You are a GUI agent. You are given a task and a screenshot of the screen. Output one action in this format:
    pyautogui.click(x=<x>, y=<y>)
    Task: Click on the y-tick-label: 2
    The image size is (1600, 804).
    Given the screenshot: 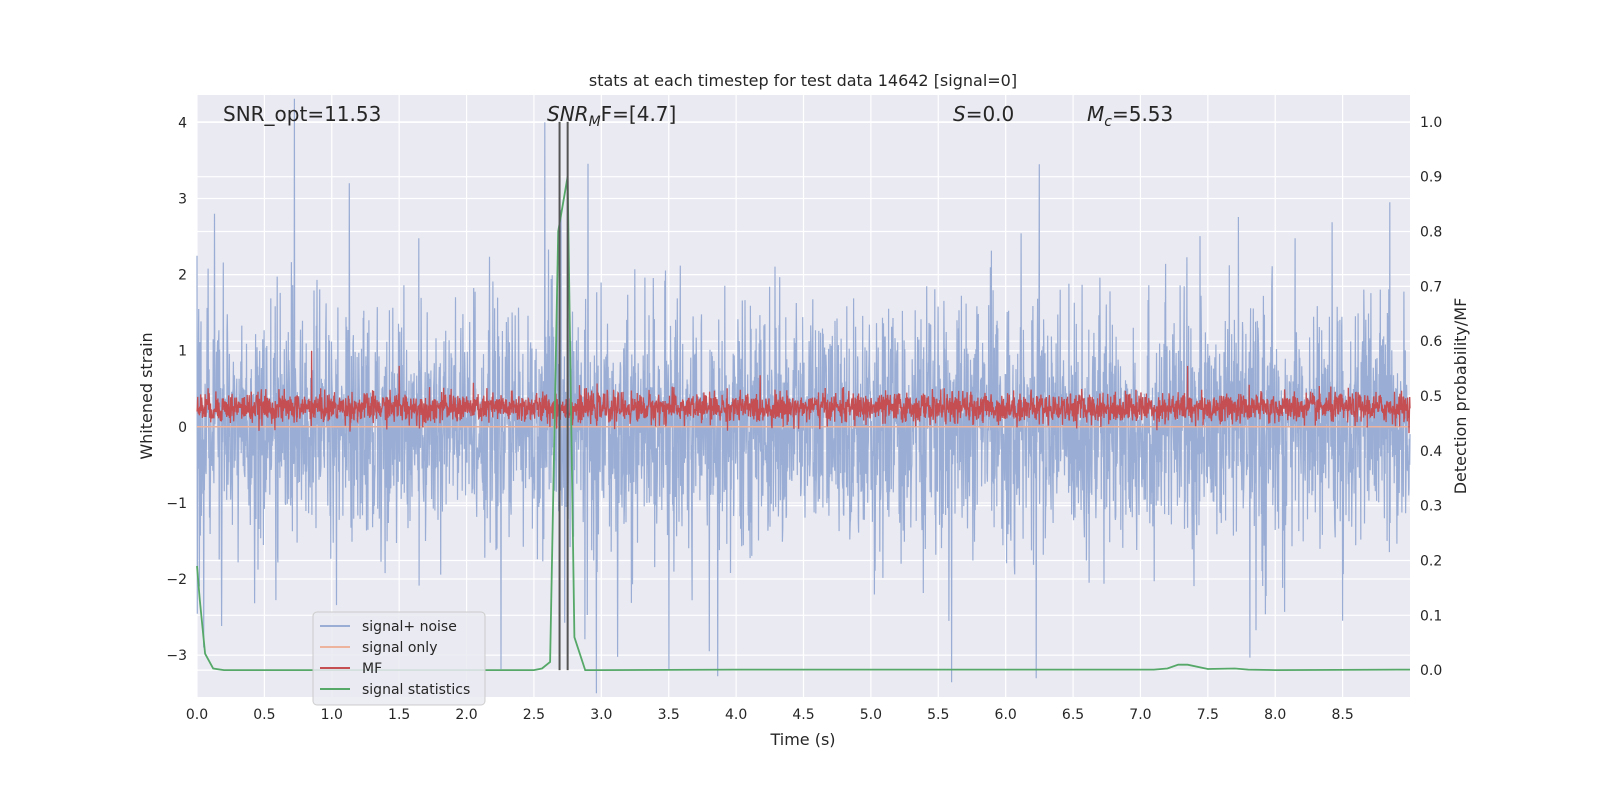 What is the action you would take?
    pyautogui.click(x=182, y=276)
    